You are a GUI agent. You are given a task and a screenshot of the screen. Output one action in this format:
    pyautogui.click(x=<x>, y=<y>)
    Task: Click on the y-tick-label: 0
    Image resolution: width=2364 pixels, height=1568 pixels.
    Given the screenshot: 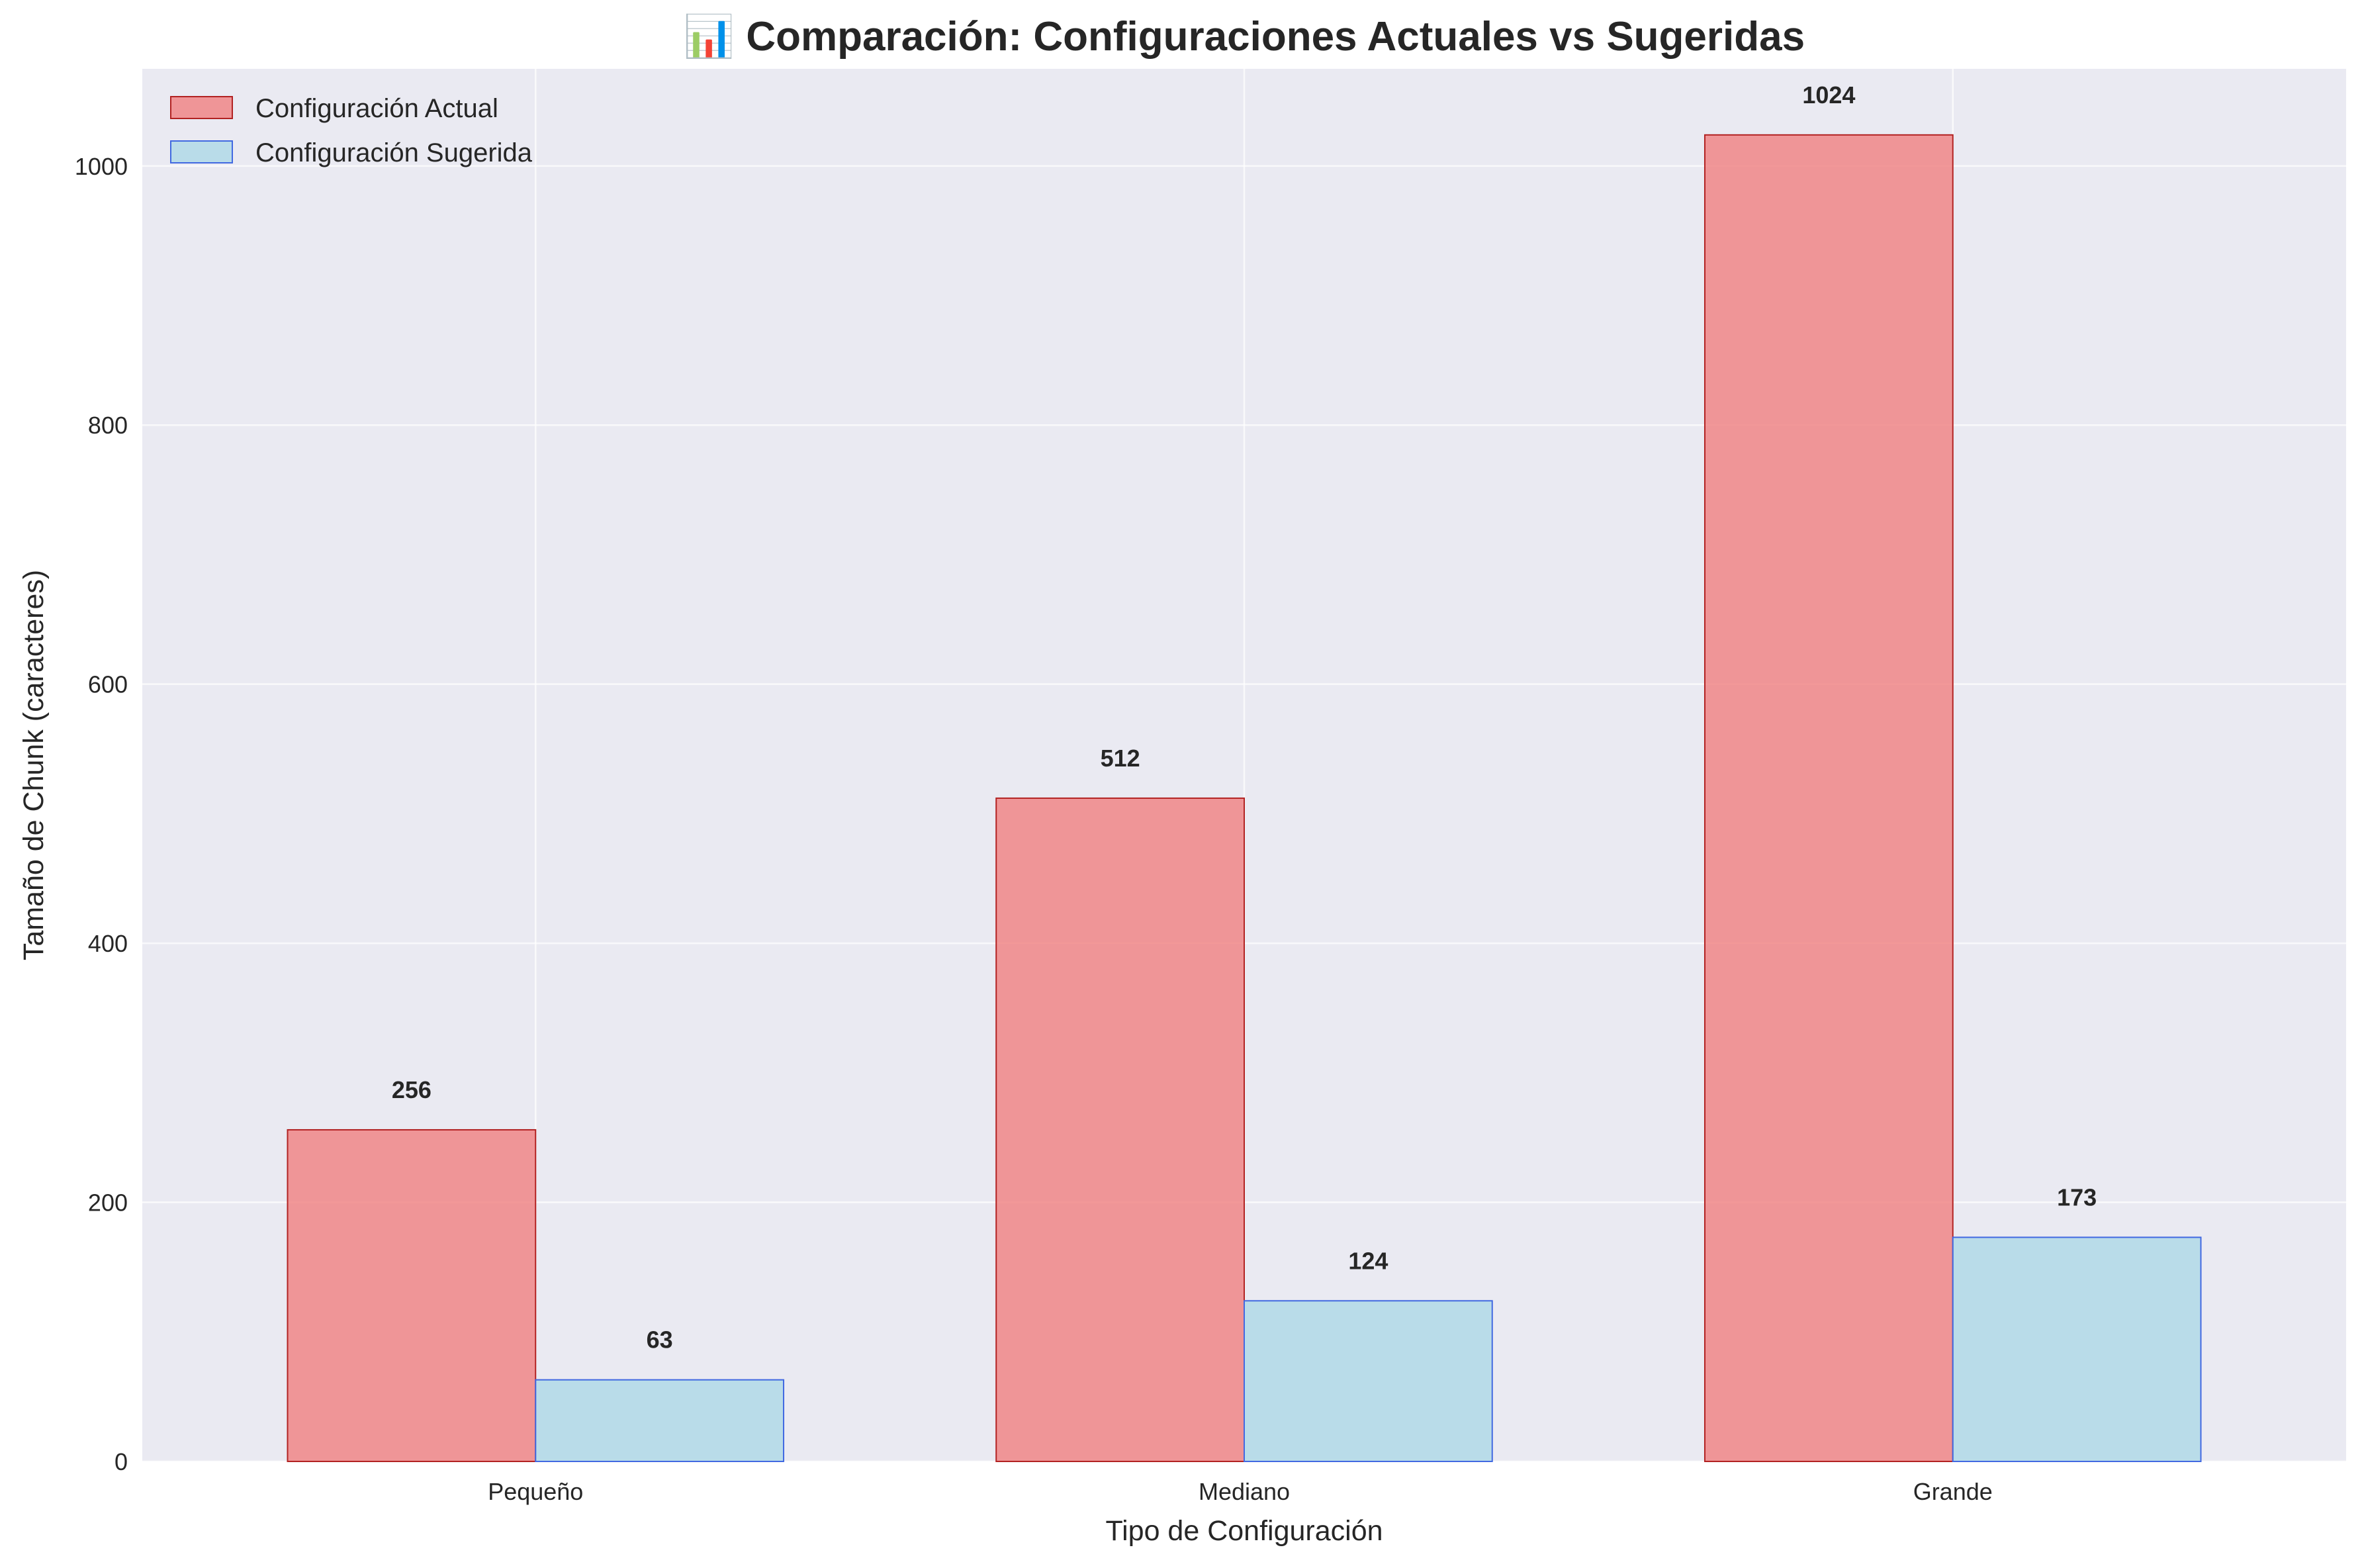 What is the action you would take?
    pyautogui.click(x=121, y=1461)
    